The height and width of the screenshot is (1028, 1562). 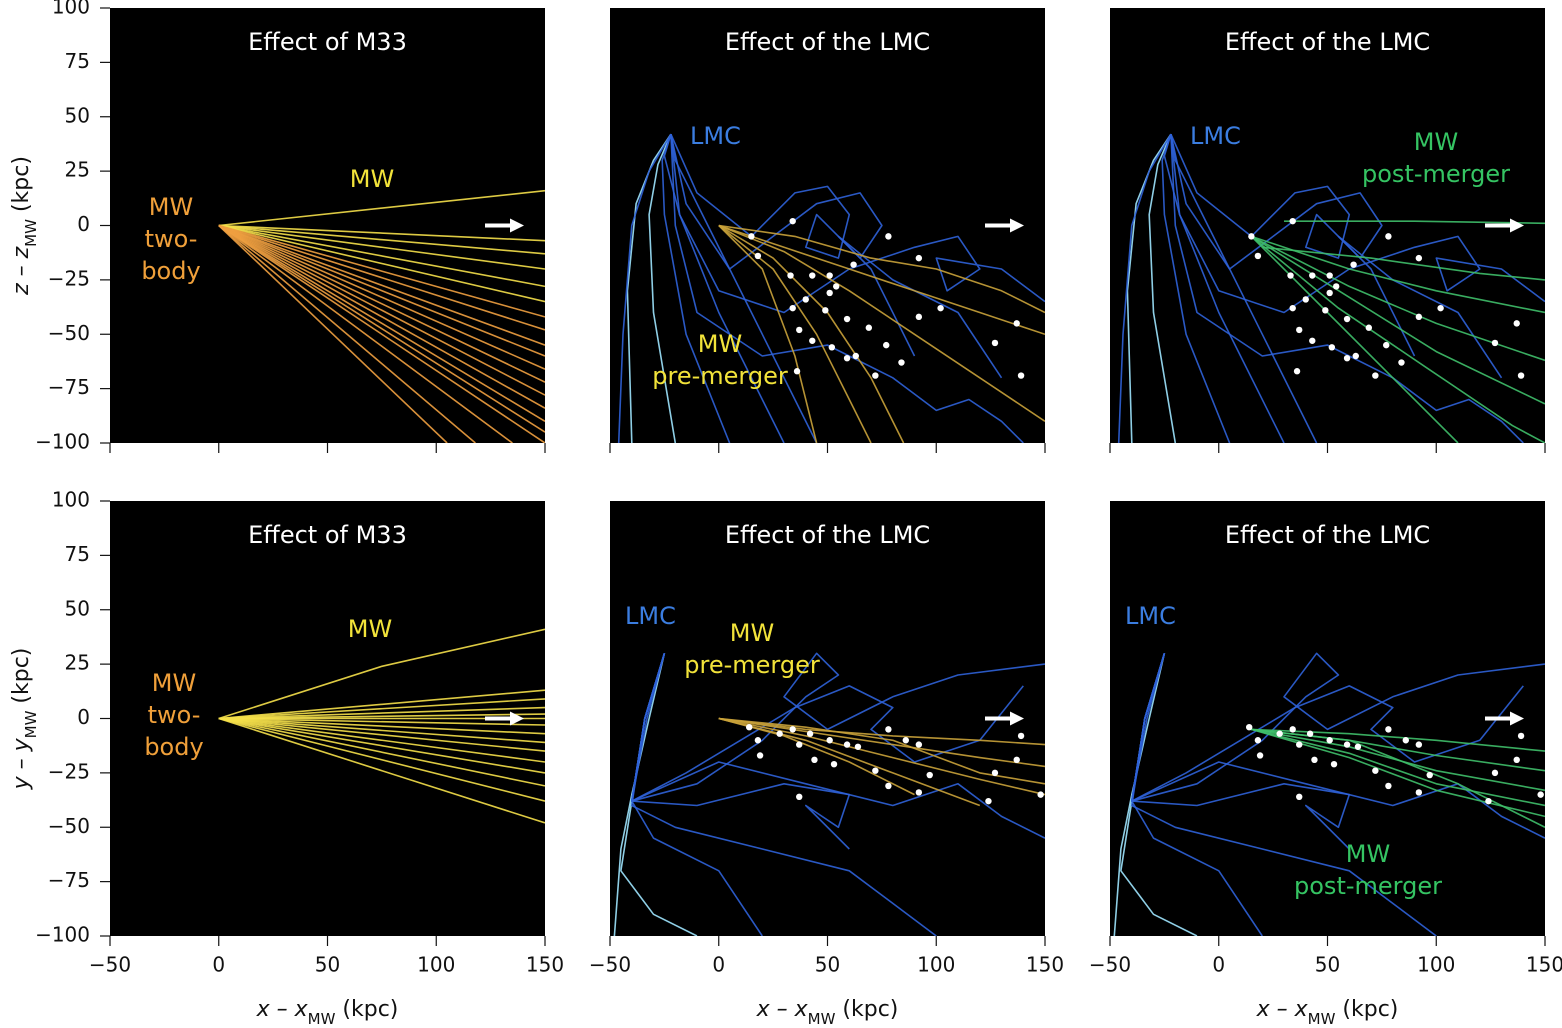 I want to click on annotation: LMC, so click(x=650, y=616).